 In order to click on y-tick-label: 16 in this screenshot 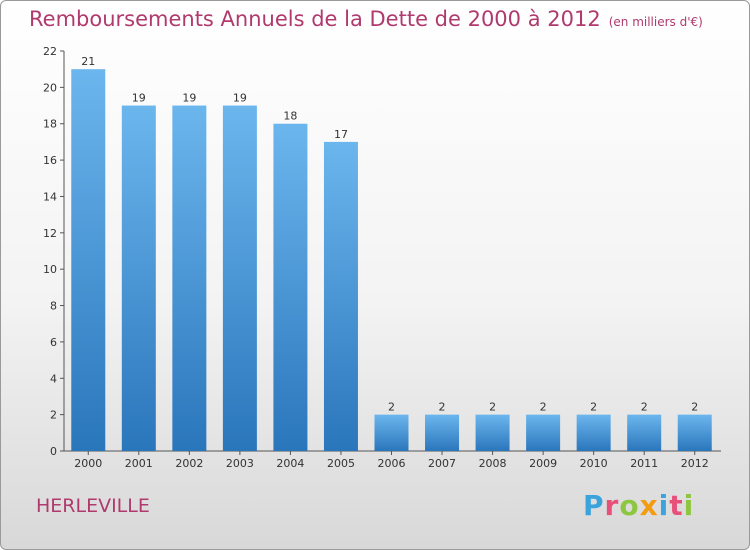, I will do `click(50, 160)`.